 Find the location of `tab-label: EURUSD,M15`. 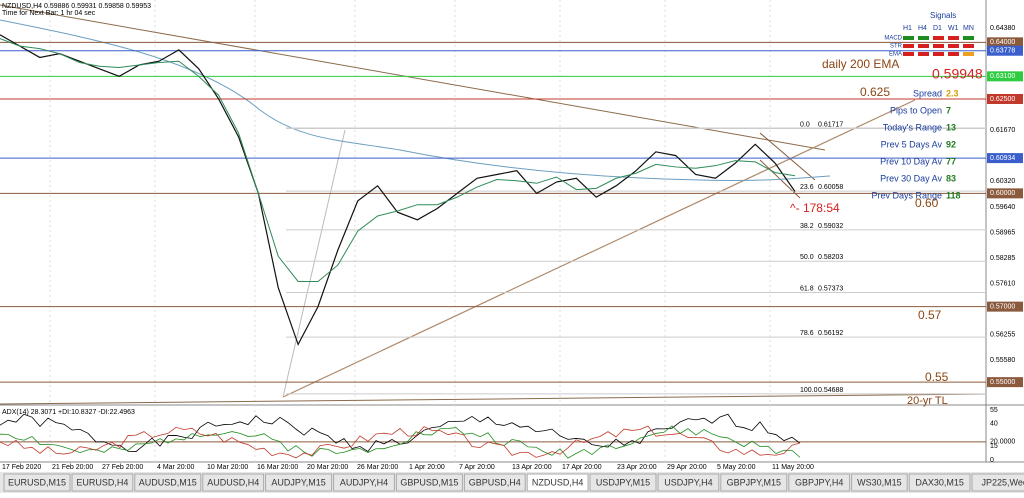

tab-label: EURUSD,M15 is located at coordinates (37, 482).